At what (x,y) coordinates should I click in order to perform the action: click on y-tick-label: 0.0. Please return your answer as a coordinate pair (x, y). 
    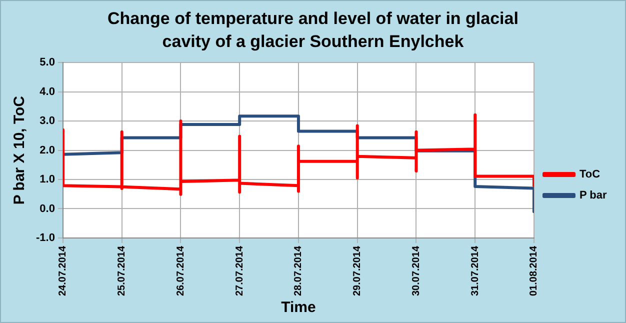
    Looking at the image, I should click on (47, 208).